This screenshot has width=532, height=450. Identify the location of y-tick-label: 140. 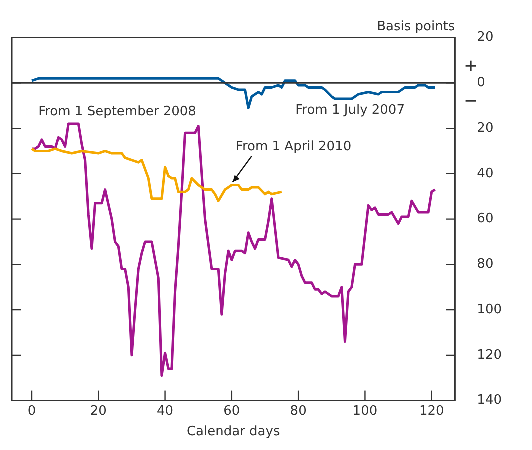
(489, 400).